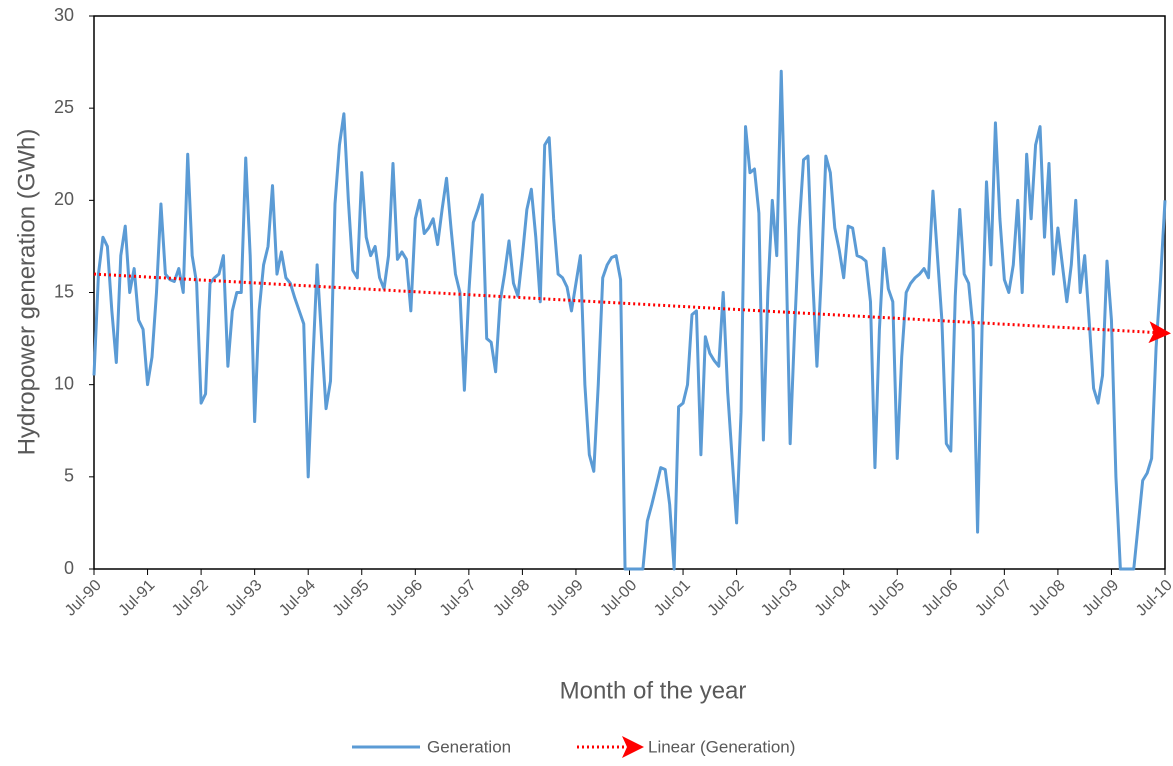  I want to click on x-tick-label: Jul-00, so click(618, 598).